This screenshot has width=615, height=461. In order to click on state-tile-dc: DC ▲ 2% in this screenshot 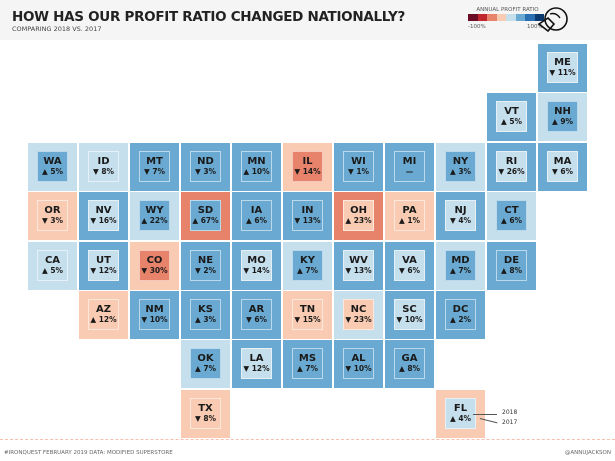, I will do `click(460, 315)`.